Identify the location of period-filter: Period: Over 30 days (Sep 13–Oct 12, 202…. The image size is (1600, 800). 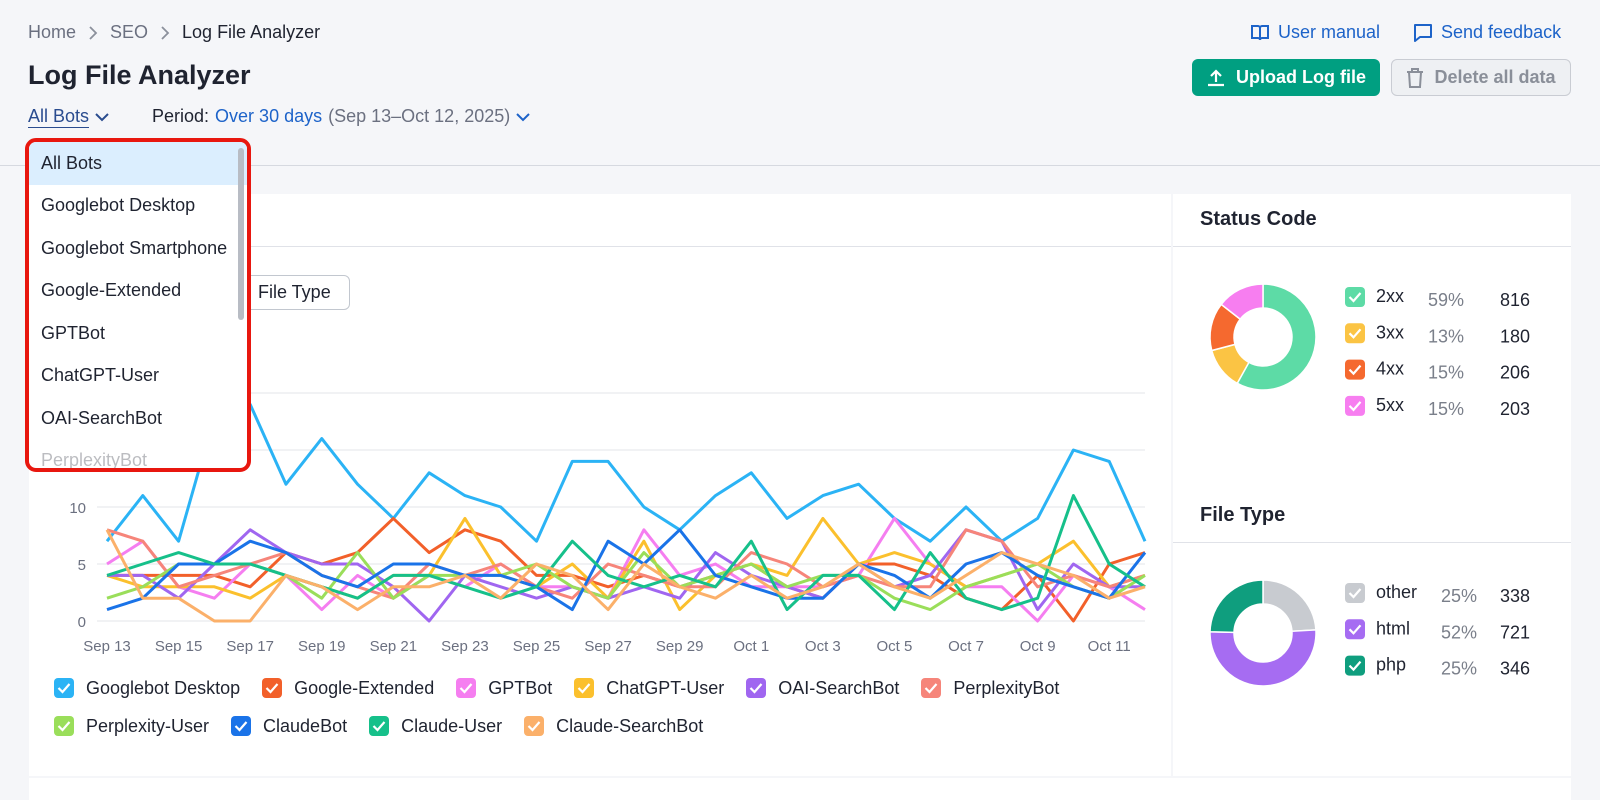
(341, 116).